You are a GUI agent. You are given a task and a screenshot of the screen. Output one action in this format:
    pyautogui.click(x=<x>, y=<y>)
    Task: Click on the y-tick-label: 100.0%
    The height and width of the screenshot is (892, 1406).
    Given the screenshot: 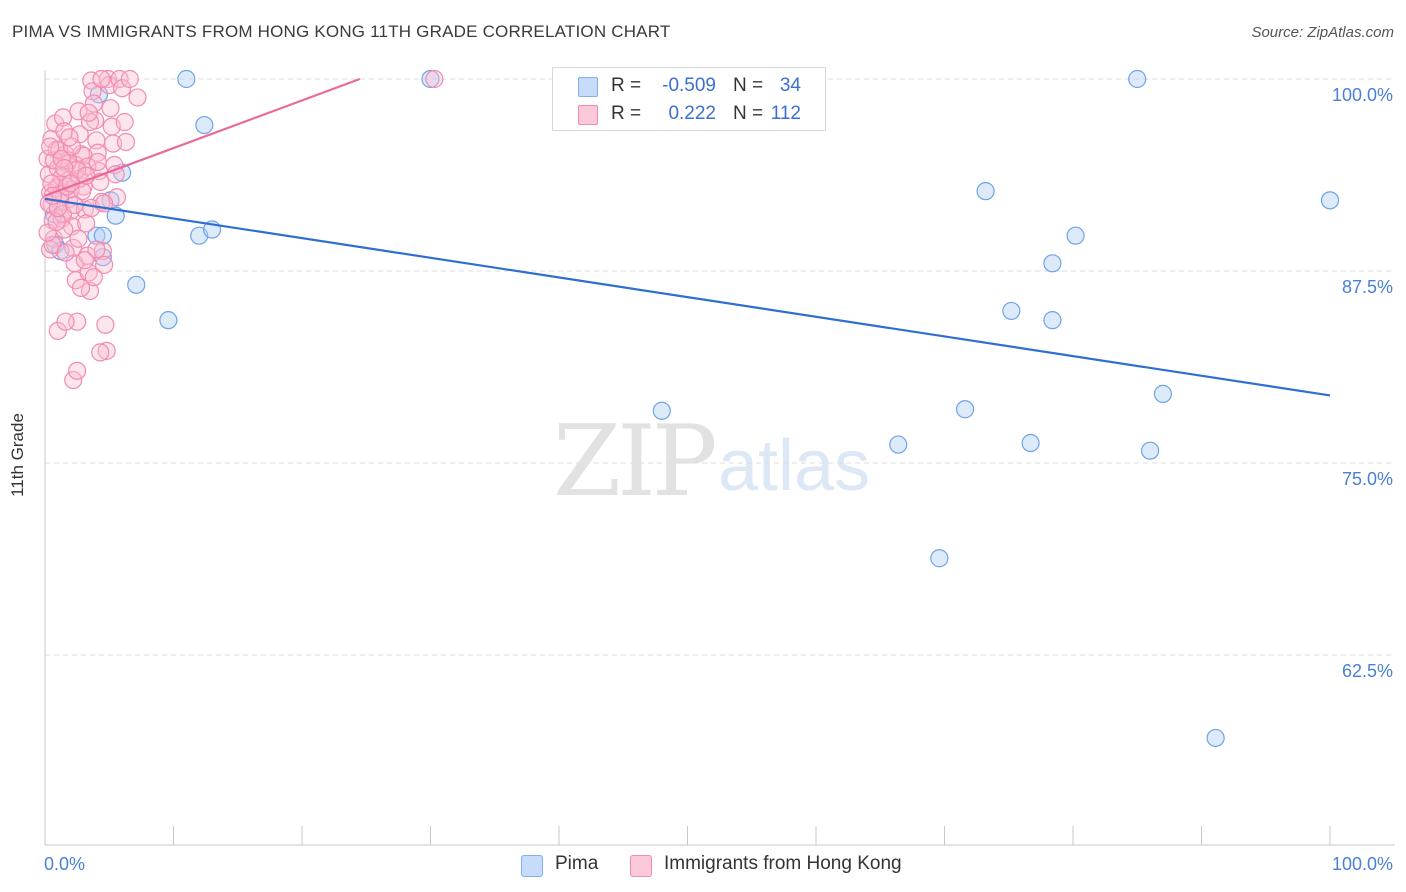 What is the action you would take?
    pyautogui.click(x=1362, y=95)
    